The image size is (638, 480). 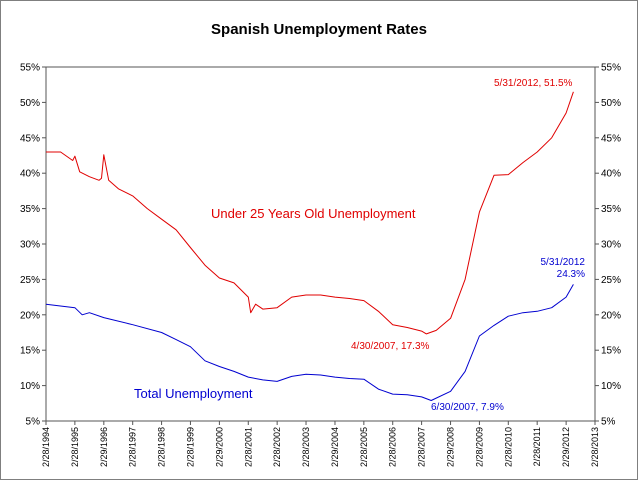 I want to click on y-tick-label-left: 55%, so click(x=30, y=68).